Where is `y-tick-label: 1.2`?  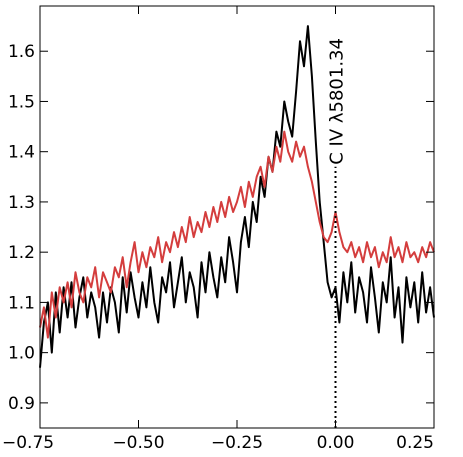
y-tick-label: 1.2 is located at coordinates (21, 253).